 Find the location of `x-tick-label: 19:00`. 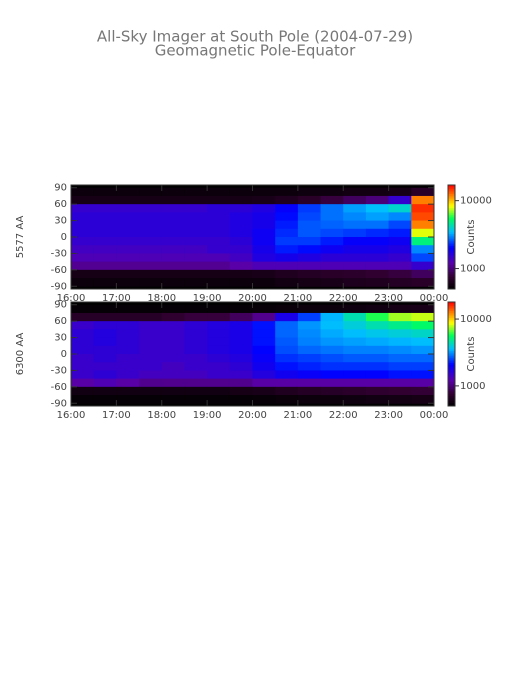

x-tick-label: 19:00 is located at coordinates (207, 415).